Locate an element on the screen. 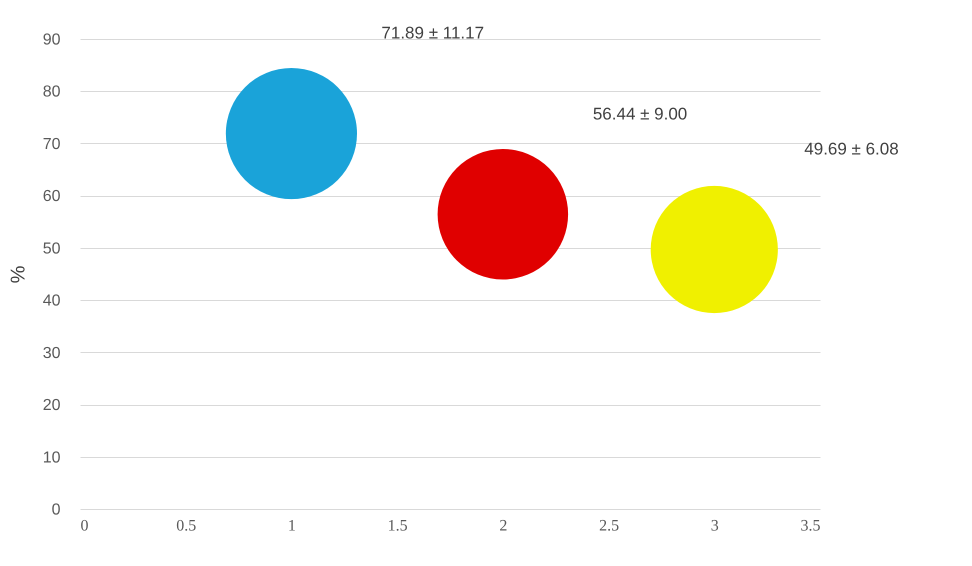 The width and height of the screenshot is (972, 566). y-tick-label: 90 is located at coordinates (51, 40).